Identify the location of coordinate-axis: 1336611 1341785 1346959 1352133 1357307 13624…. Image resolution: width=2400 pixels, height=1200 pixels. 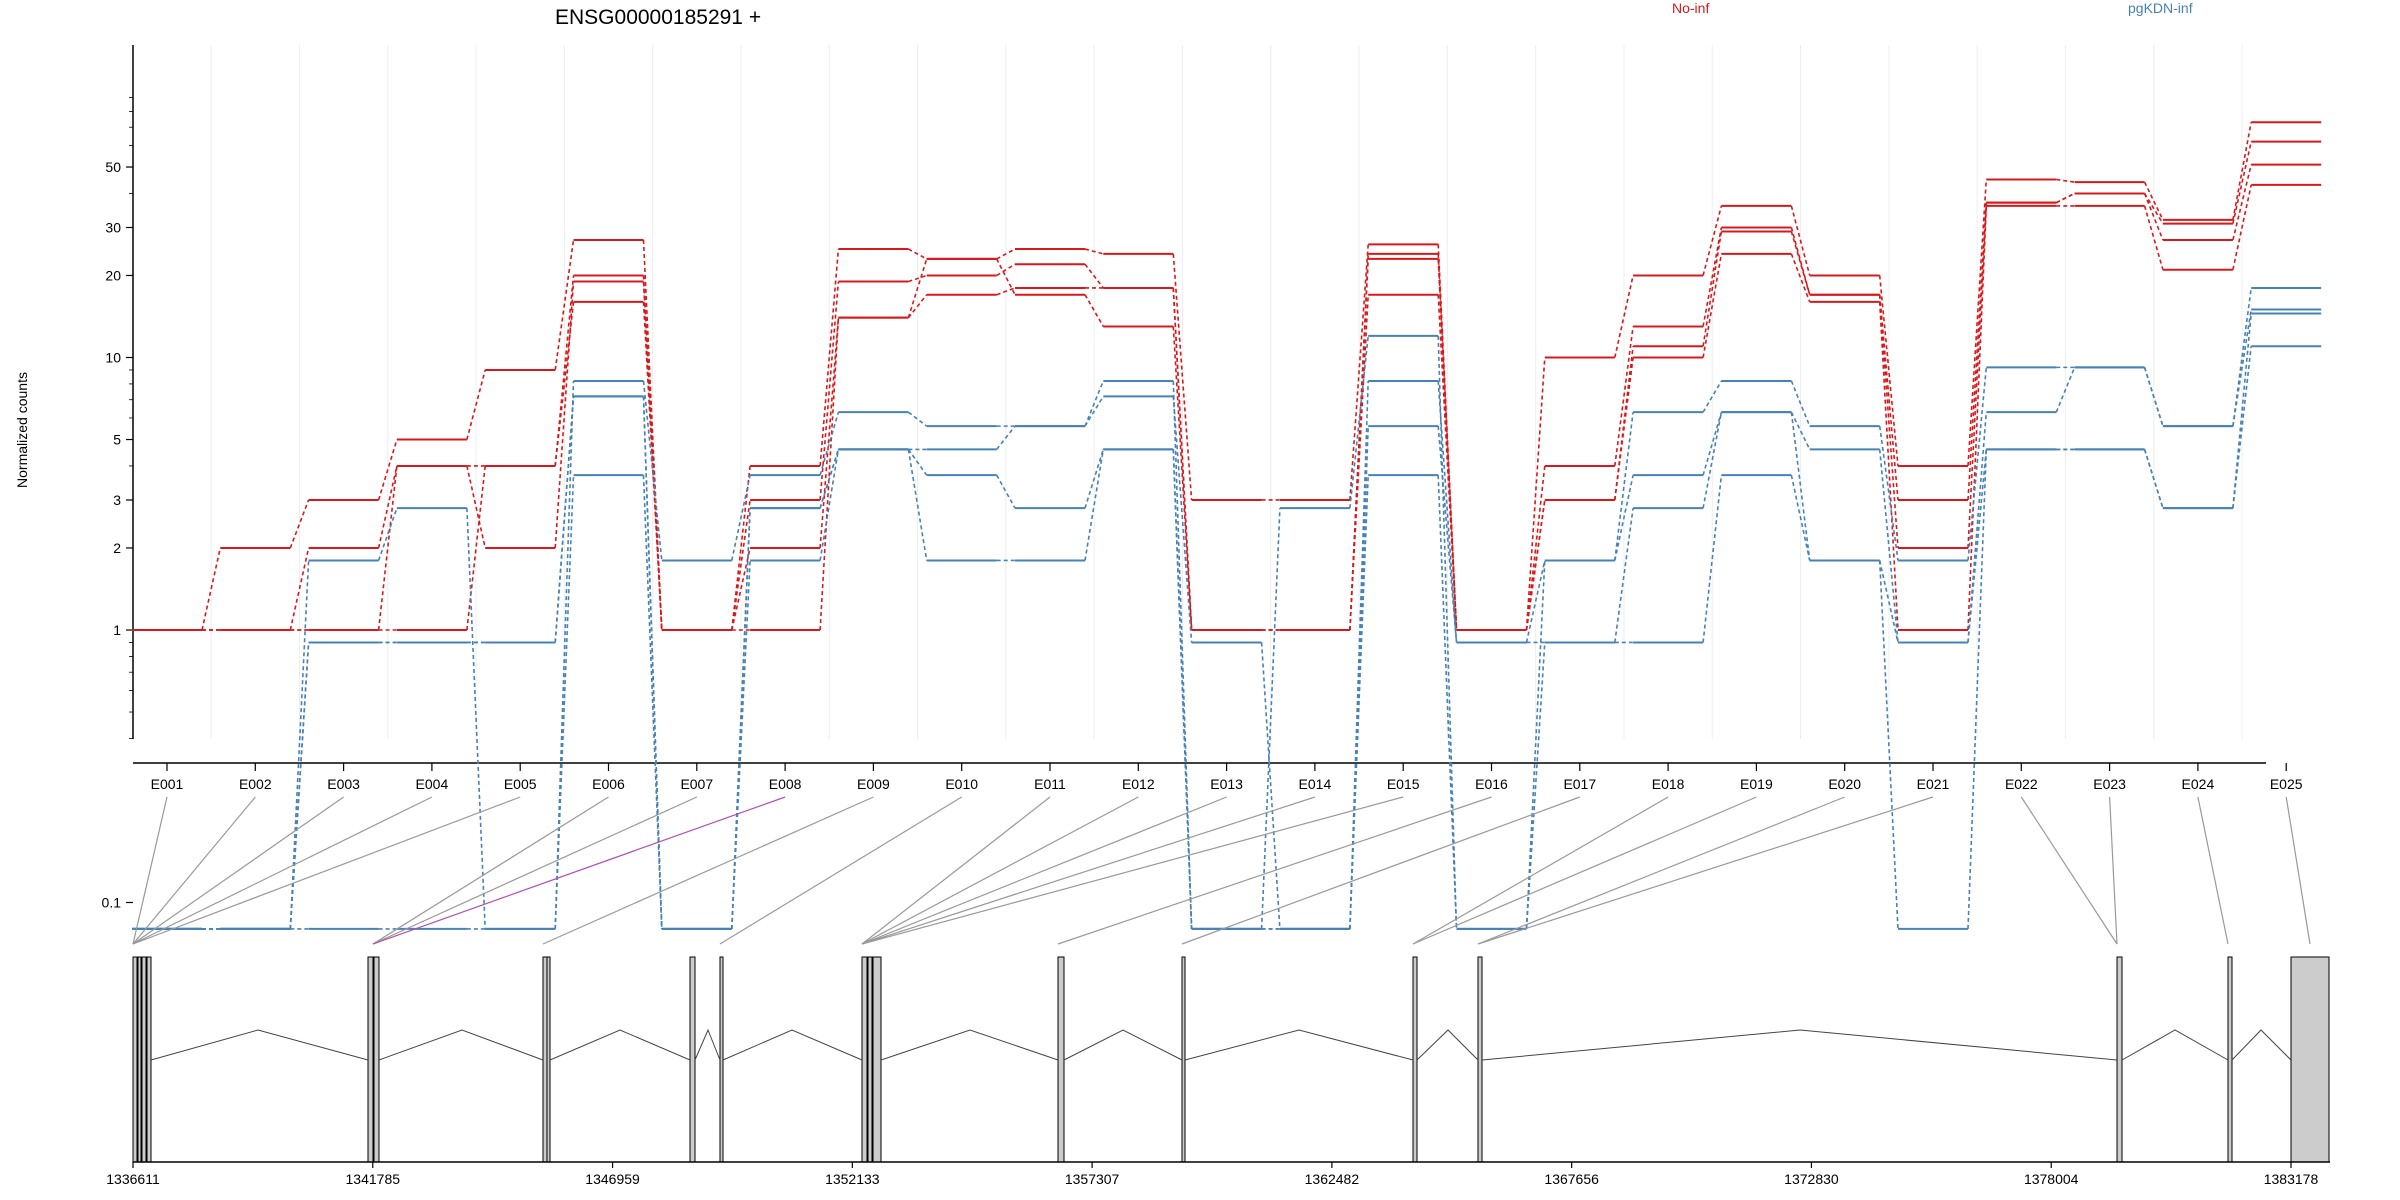
(1218, 1174).